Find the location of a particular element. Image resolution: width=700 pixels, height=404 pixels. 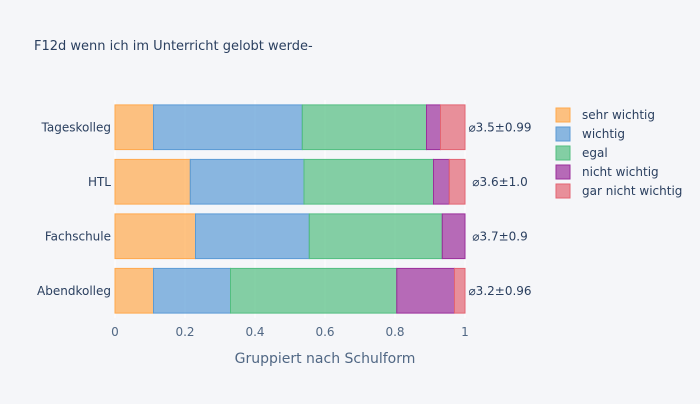

x-tick-label: 0.8 is located at coordinates (394, 332).